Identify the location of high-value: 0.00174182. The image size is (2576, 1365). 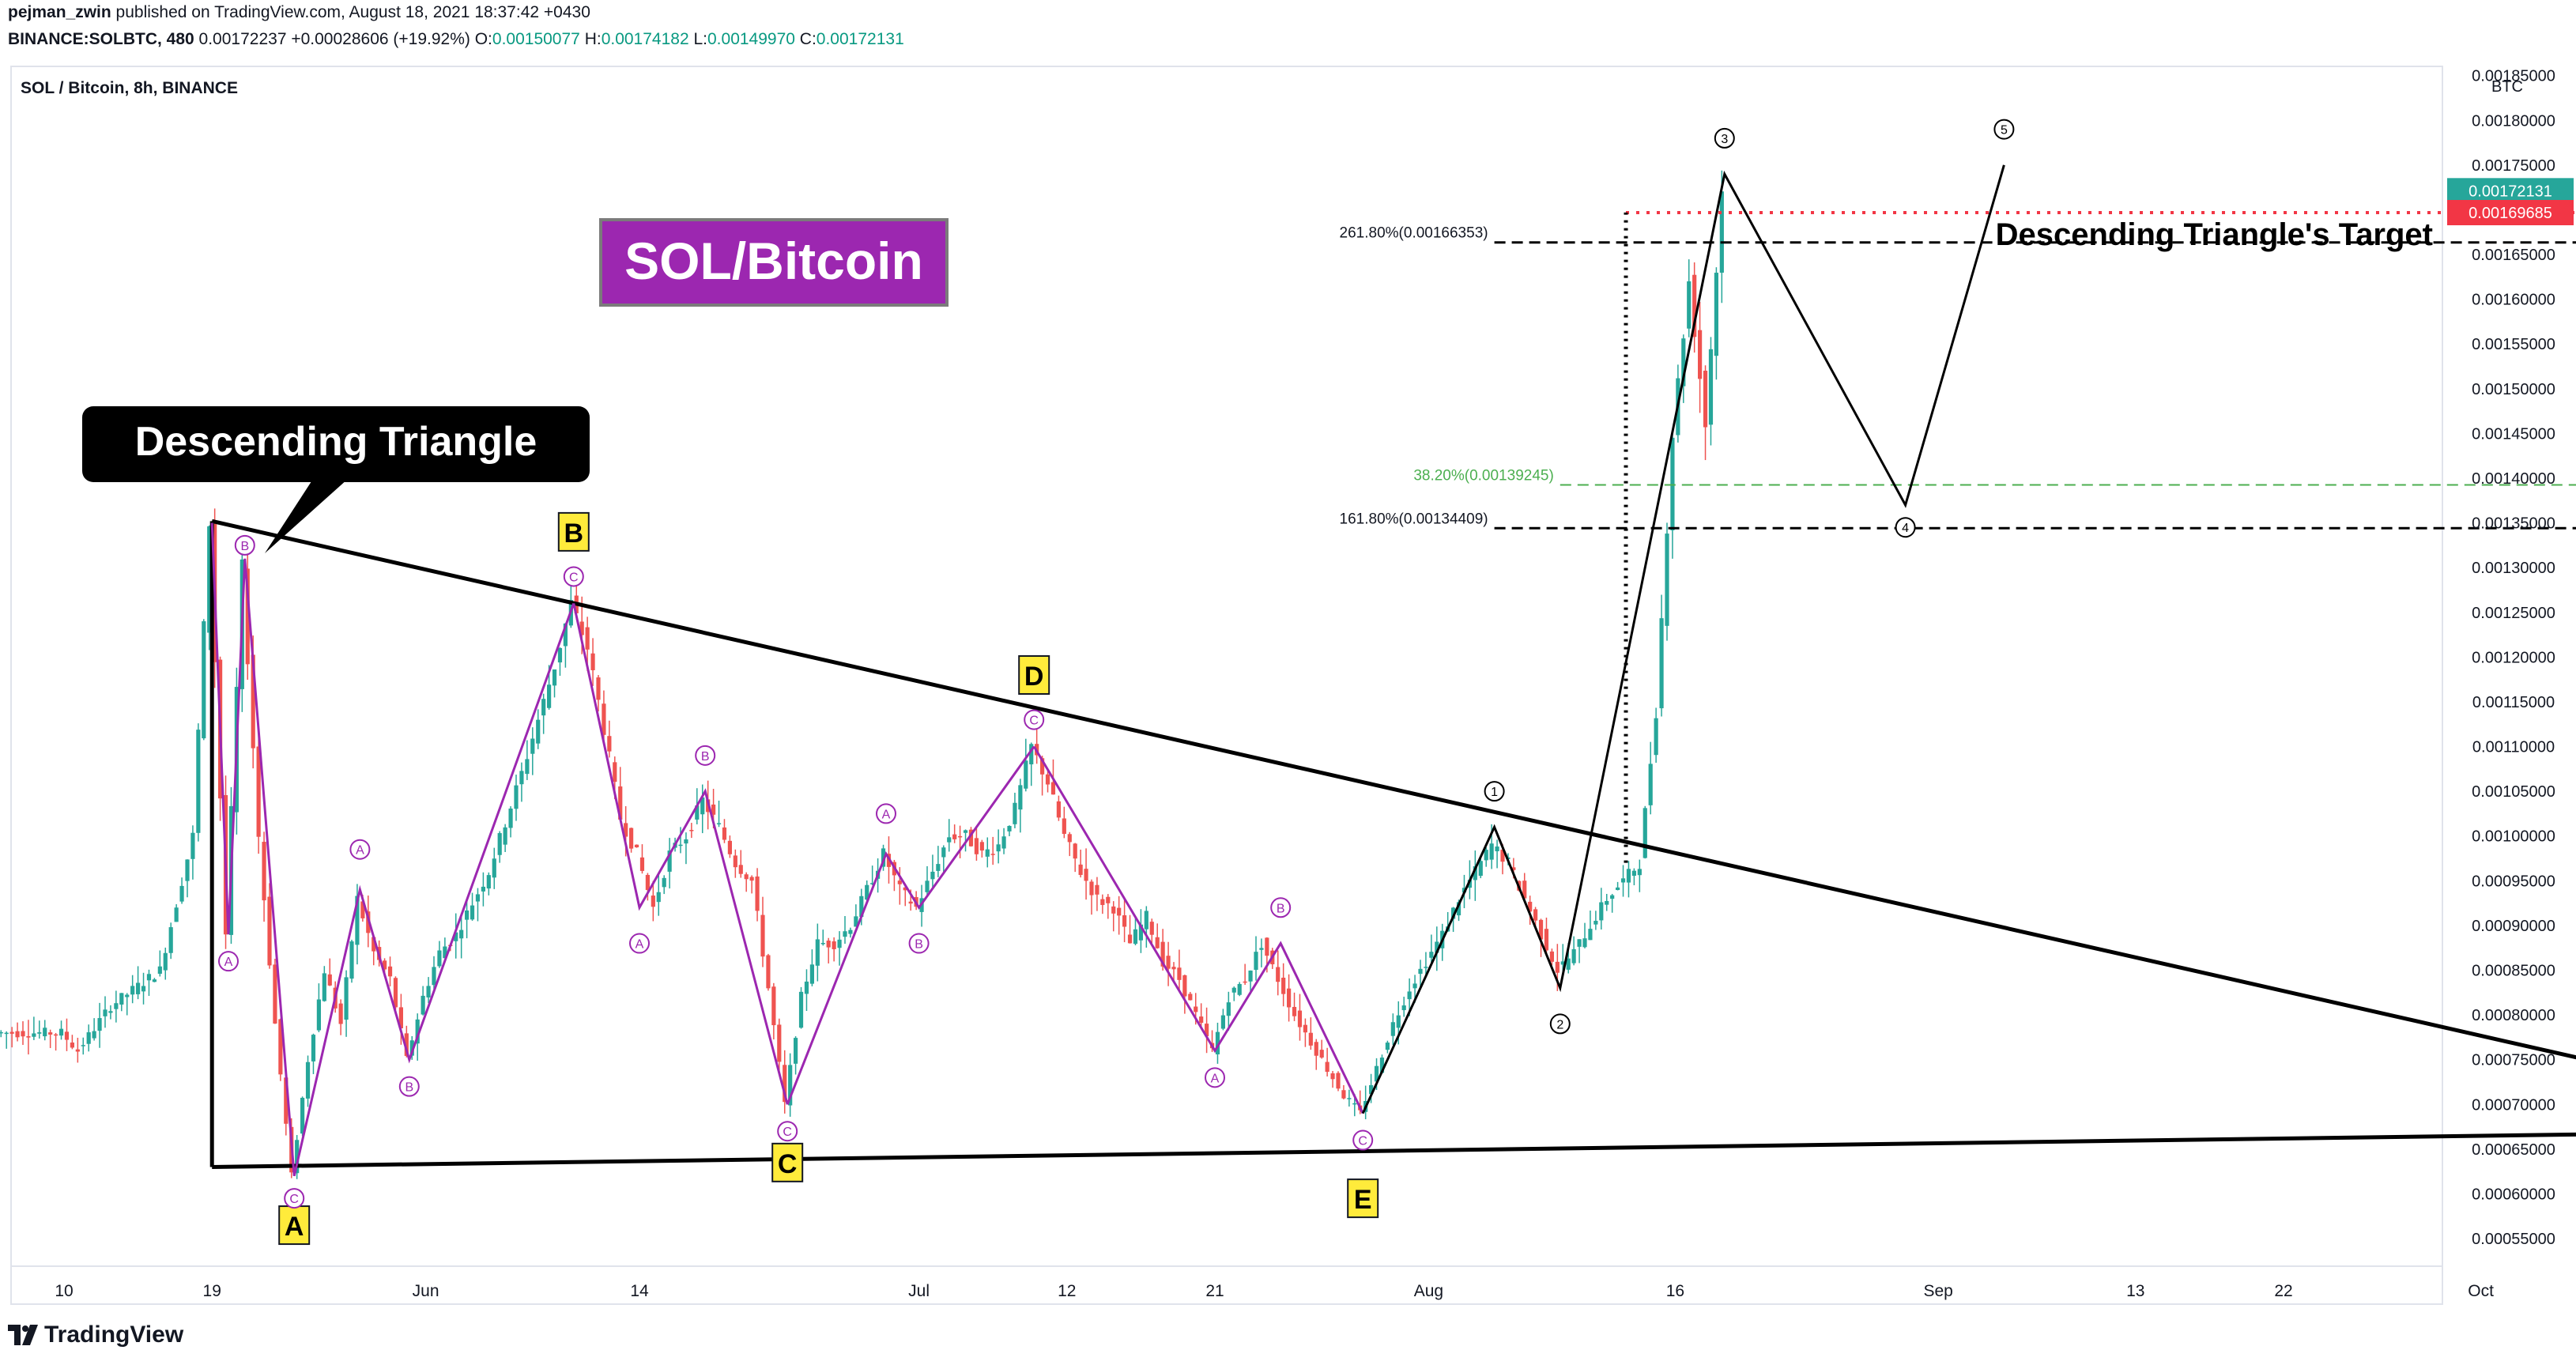
(645, 39).